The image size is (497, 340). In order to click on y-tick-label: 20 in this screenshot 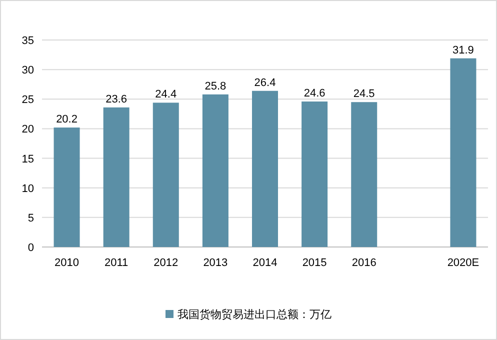, I will do `click(28, 130)`.